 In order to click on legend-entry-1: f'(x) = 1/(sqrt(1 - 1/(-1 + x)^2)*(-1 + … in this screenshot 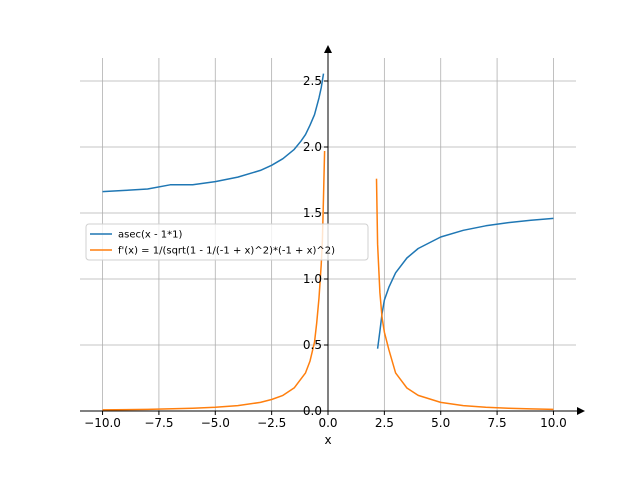, I will do `click(226, 251)`.